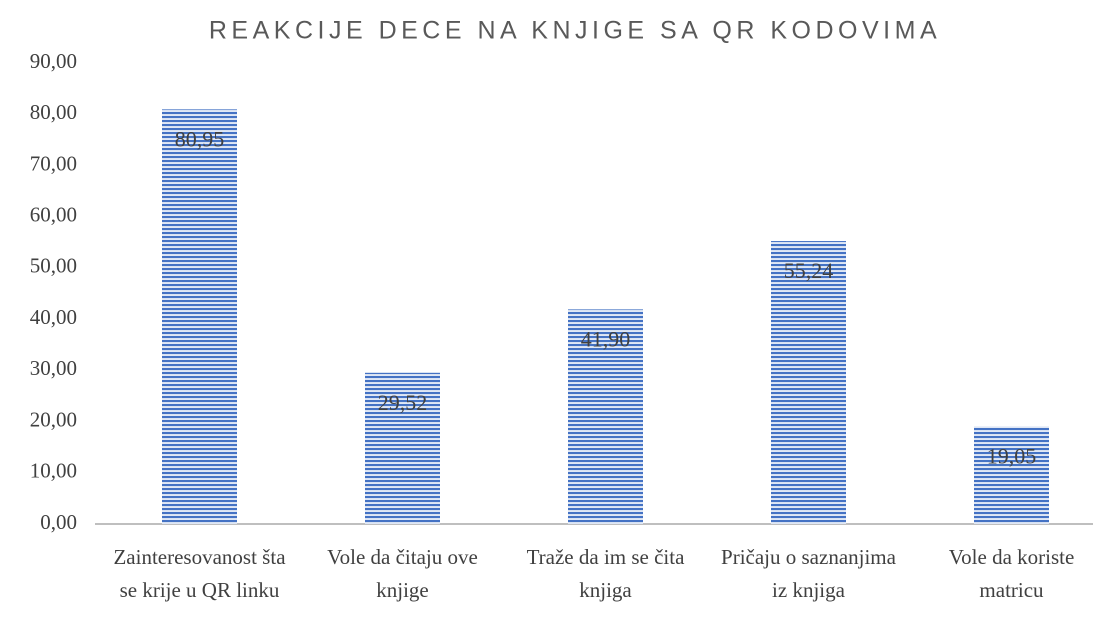 The width and height of the screenshot is (1106, 639). What do you see at coordinates (53, 214) in the screenshot?
I see `y-tick-label: 60,00` at bounding box center [53, 214].